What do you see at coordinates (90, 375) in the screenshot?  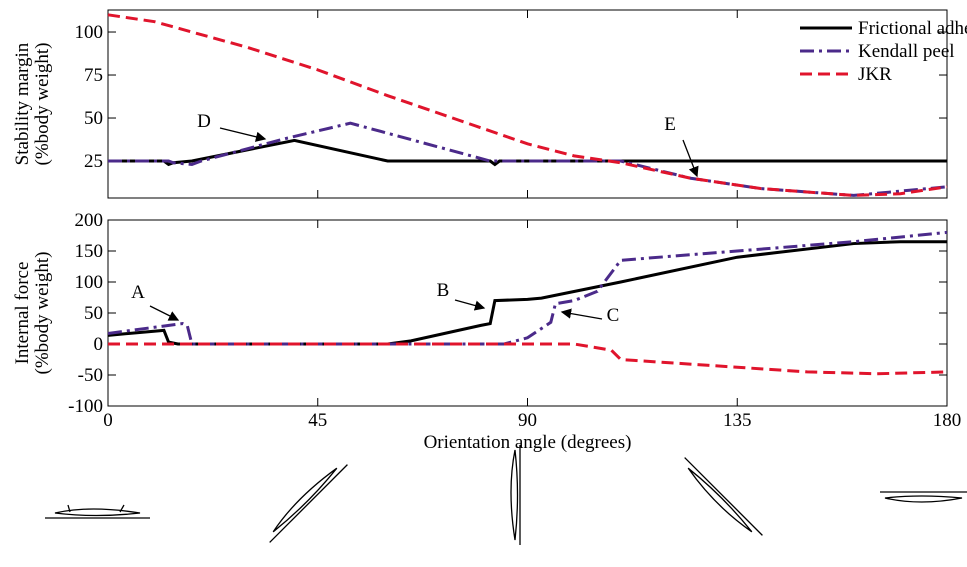 I see `y-tick-label: -50` at bounding box center [90, 375].